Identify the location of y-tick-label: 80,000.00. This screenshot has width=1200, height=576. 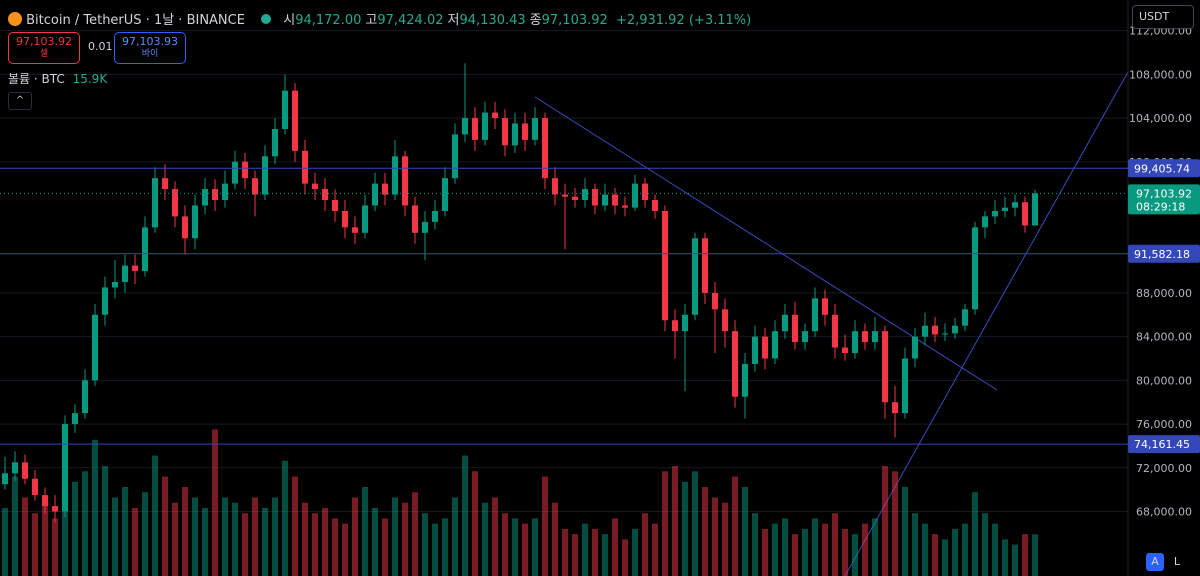
(1164, 380).